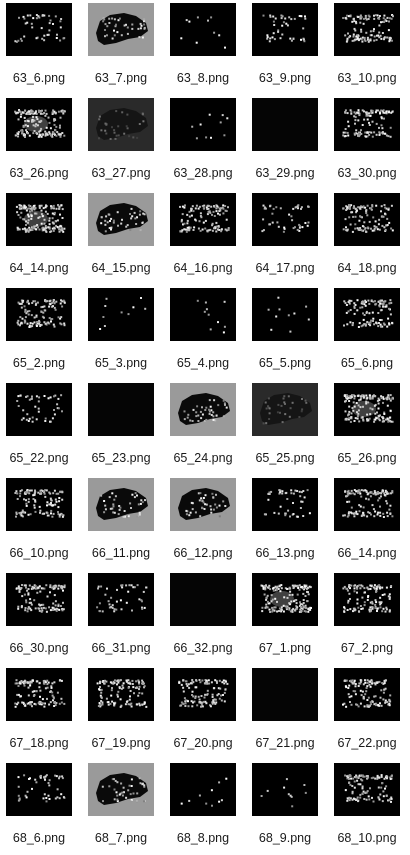  I want to click on file-item: 65_26.png, so click(369, 427).